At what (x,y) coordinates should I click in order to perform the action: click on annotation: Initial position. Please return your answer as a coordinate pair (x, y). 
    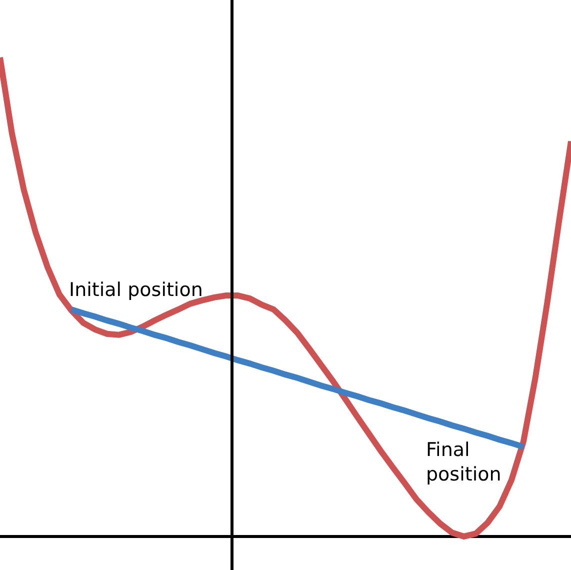
    Looking at the image, I should click on (136, 290).